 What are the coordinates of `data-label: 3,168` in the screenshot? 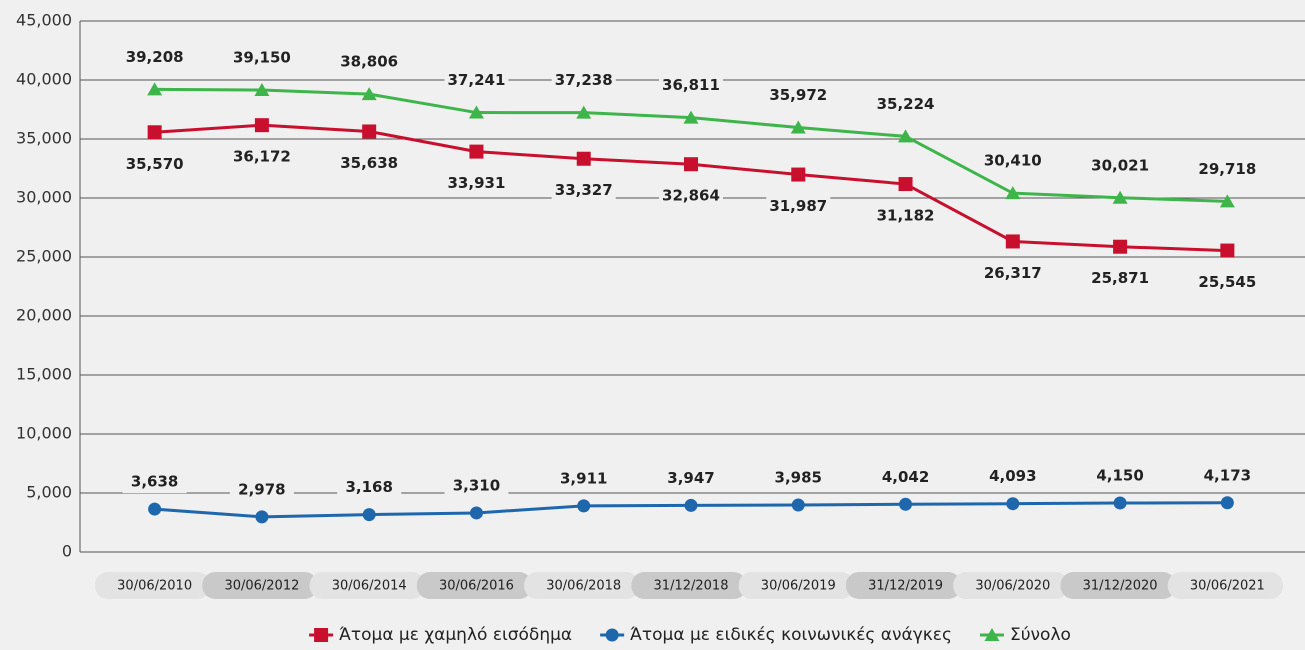 It's located at (368, 487).